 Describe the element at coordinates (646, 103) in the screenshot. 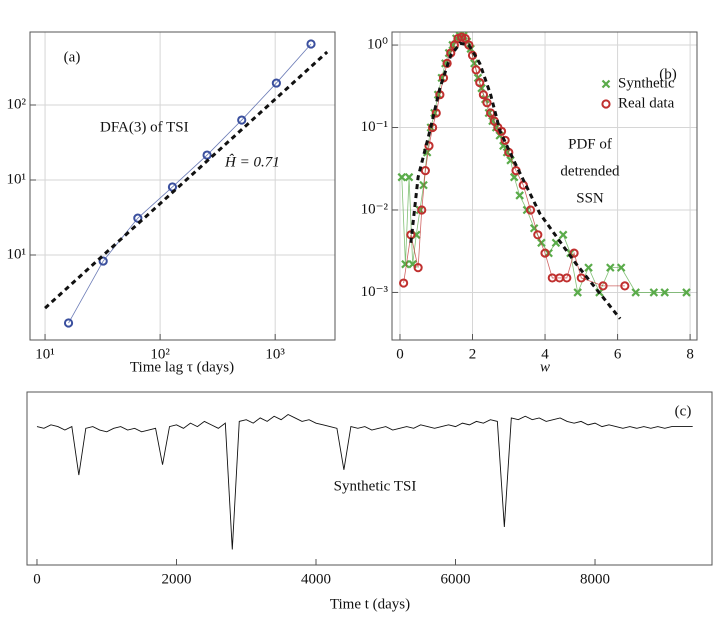

I see `legend-label: Real data` at that location.